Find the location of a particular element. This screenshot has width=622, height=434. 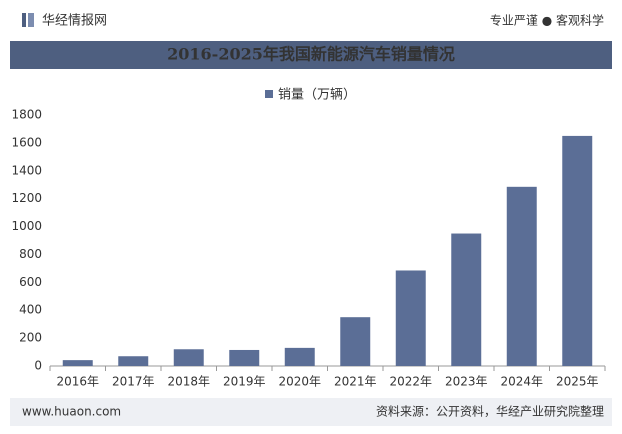

x-tick-label: 2018年 is located at coordinates (188, 382).